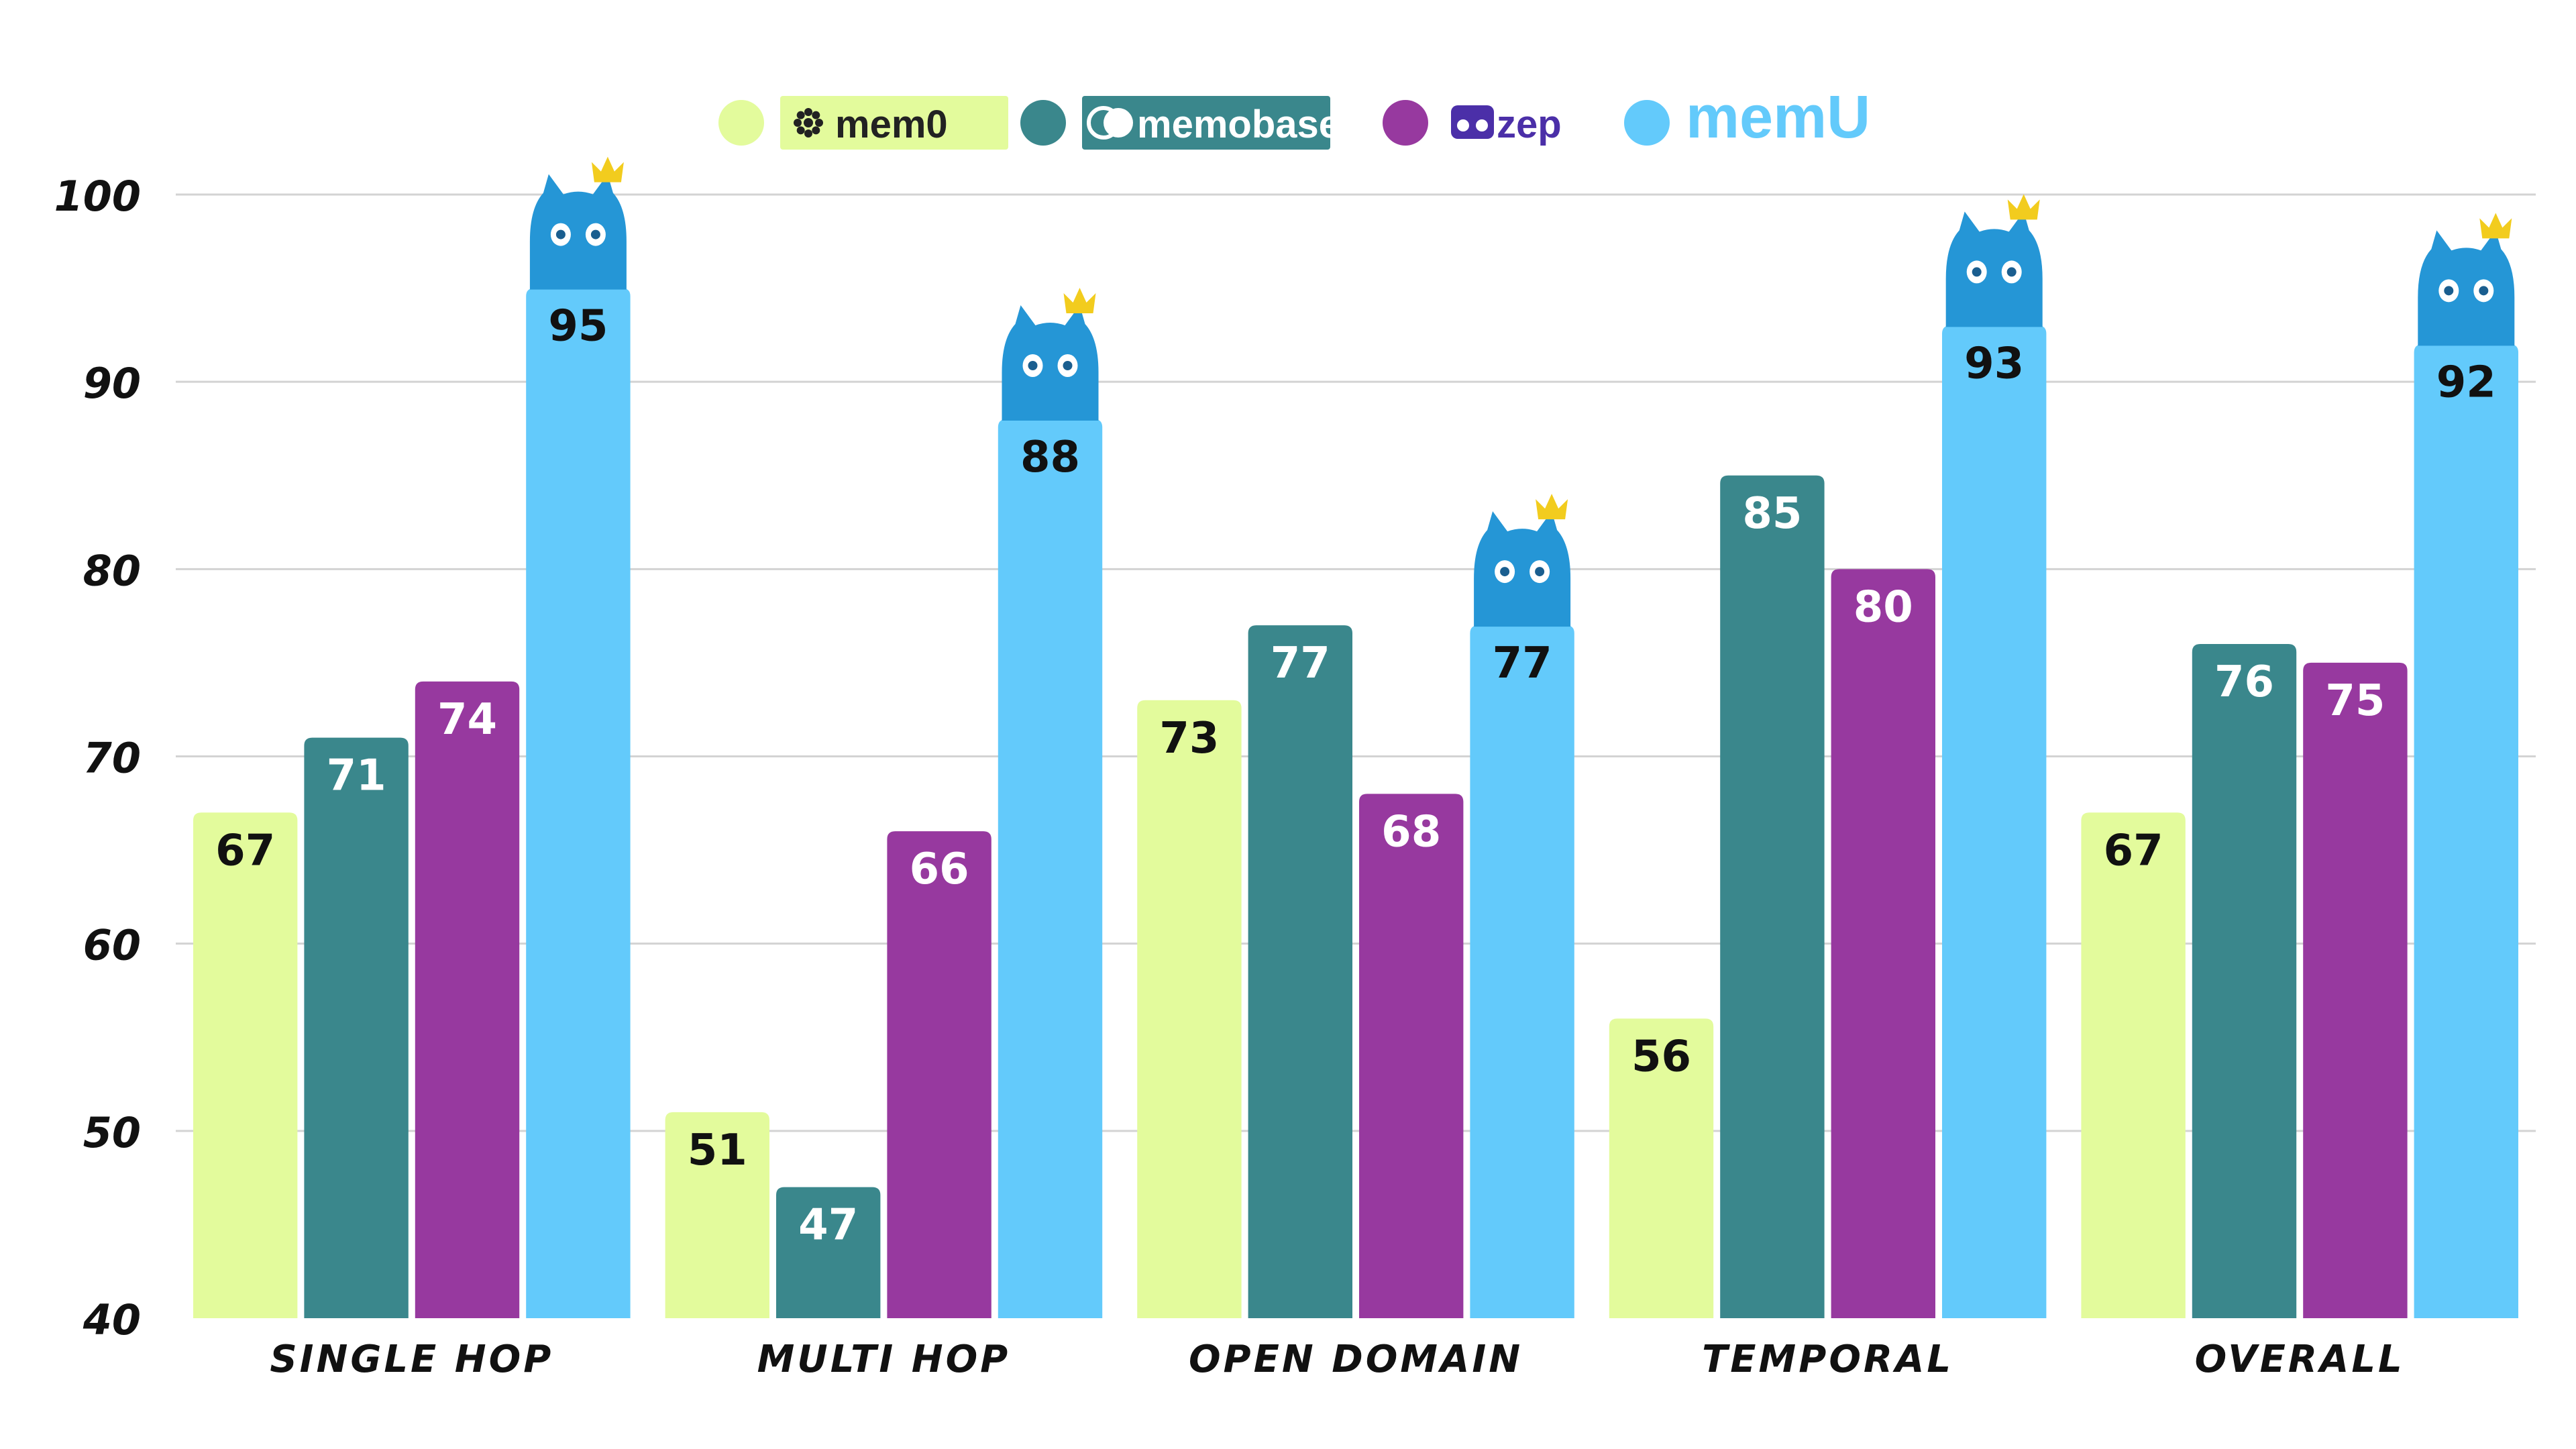  I want to click on data-label-mem0-temporal: 56, so click(1661, 1056).